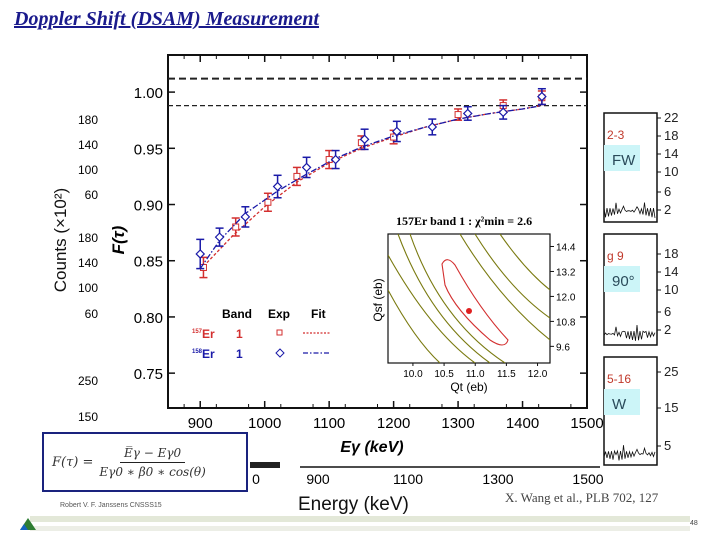  What do you see at coordinates (353, 504) in the screenshot?
I see `energy-axis-label: Energy (keV)` at bounding box center [353, 504].